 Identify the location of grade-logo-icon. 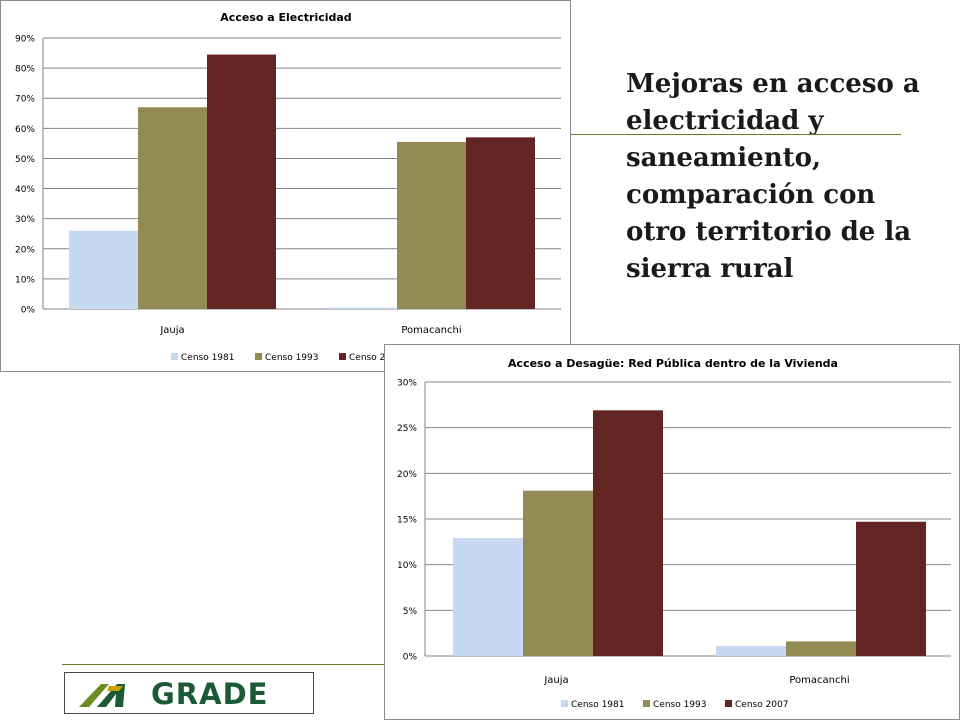
(102, 695).